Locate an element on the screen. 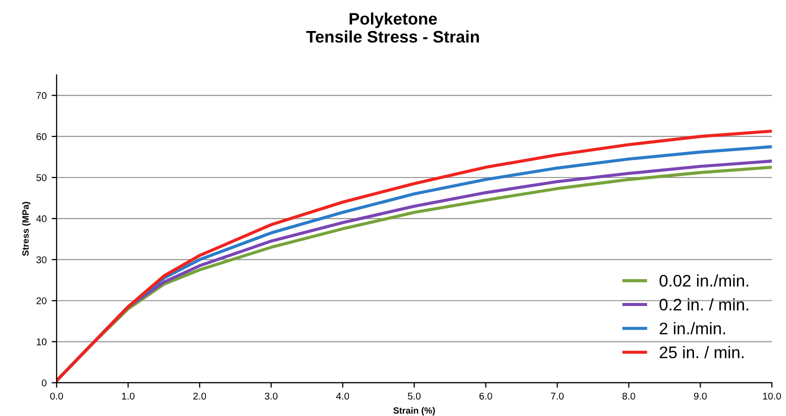 The height and width of the screenshot is (416, 786). legend-label: 2 in./min. is located at coordinates (693, 328).